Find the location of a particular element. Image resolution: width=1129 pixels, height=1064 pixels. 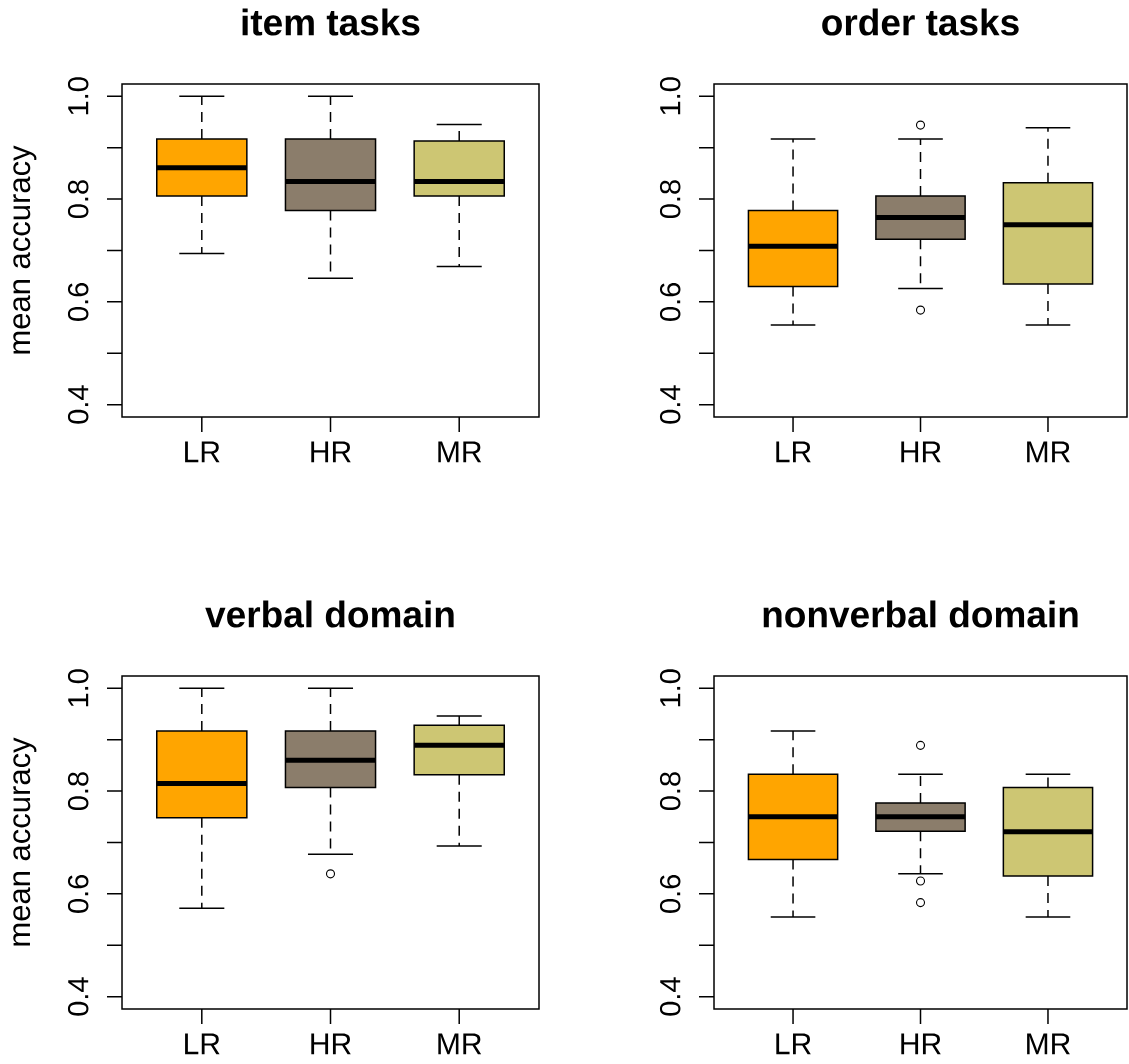

chart-title: verbal domain is located at coordinates (329, 614).